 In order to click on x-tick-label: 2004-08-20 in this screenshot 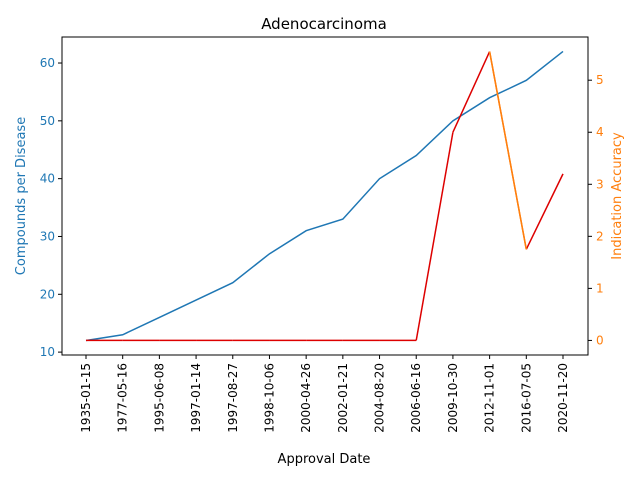, I will do `click(380, 398)`.